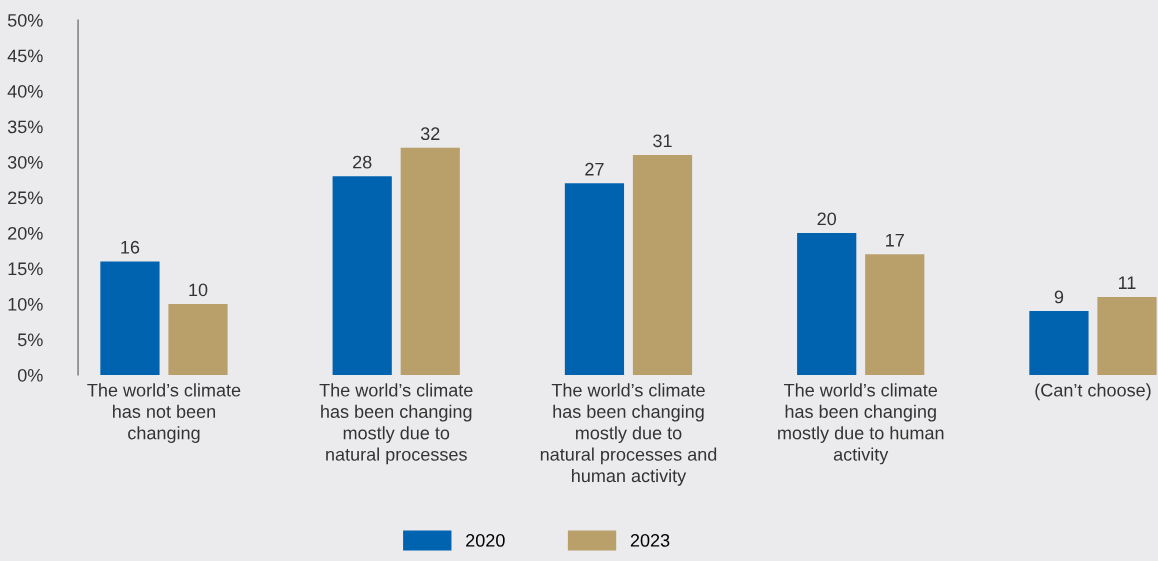 Image resolution: width=1158 pixels, height=561 pixels. I want to click on y-tick-label: 0%, so click(30, 375).